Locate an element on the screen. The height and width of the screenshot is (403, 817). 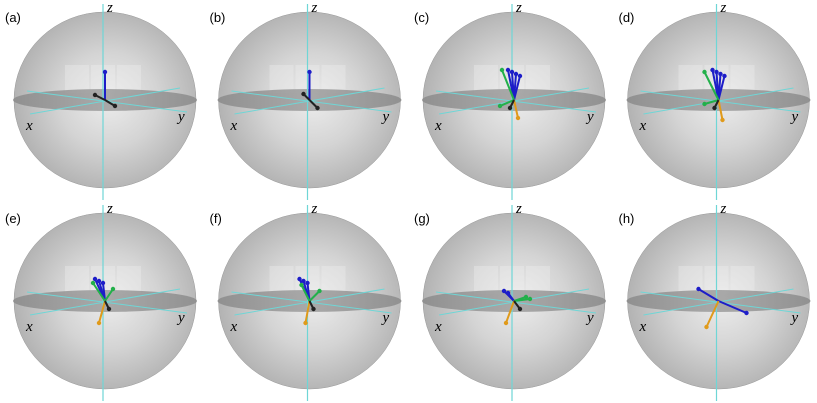
bloch-panel: (a) z x y is located at coordinates (101, 100).